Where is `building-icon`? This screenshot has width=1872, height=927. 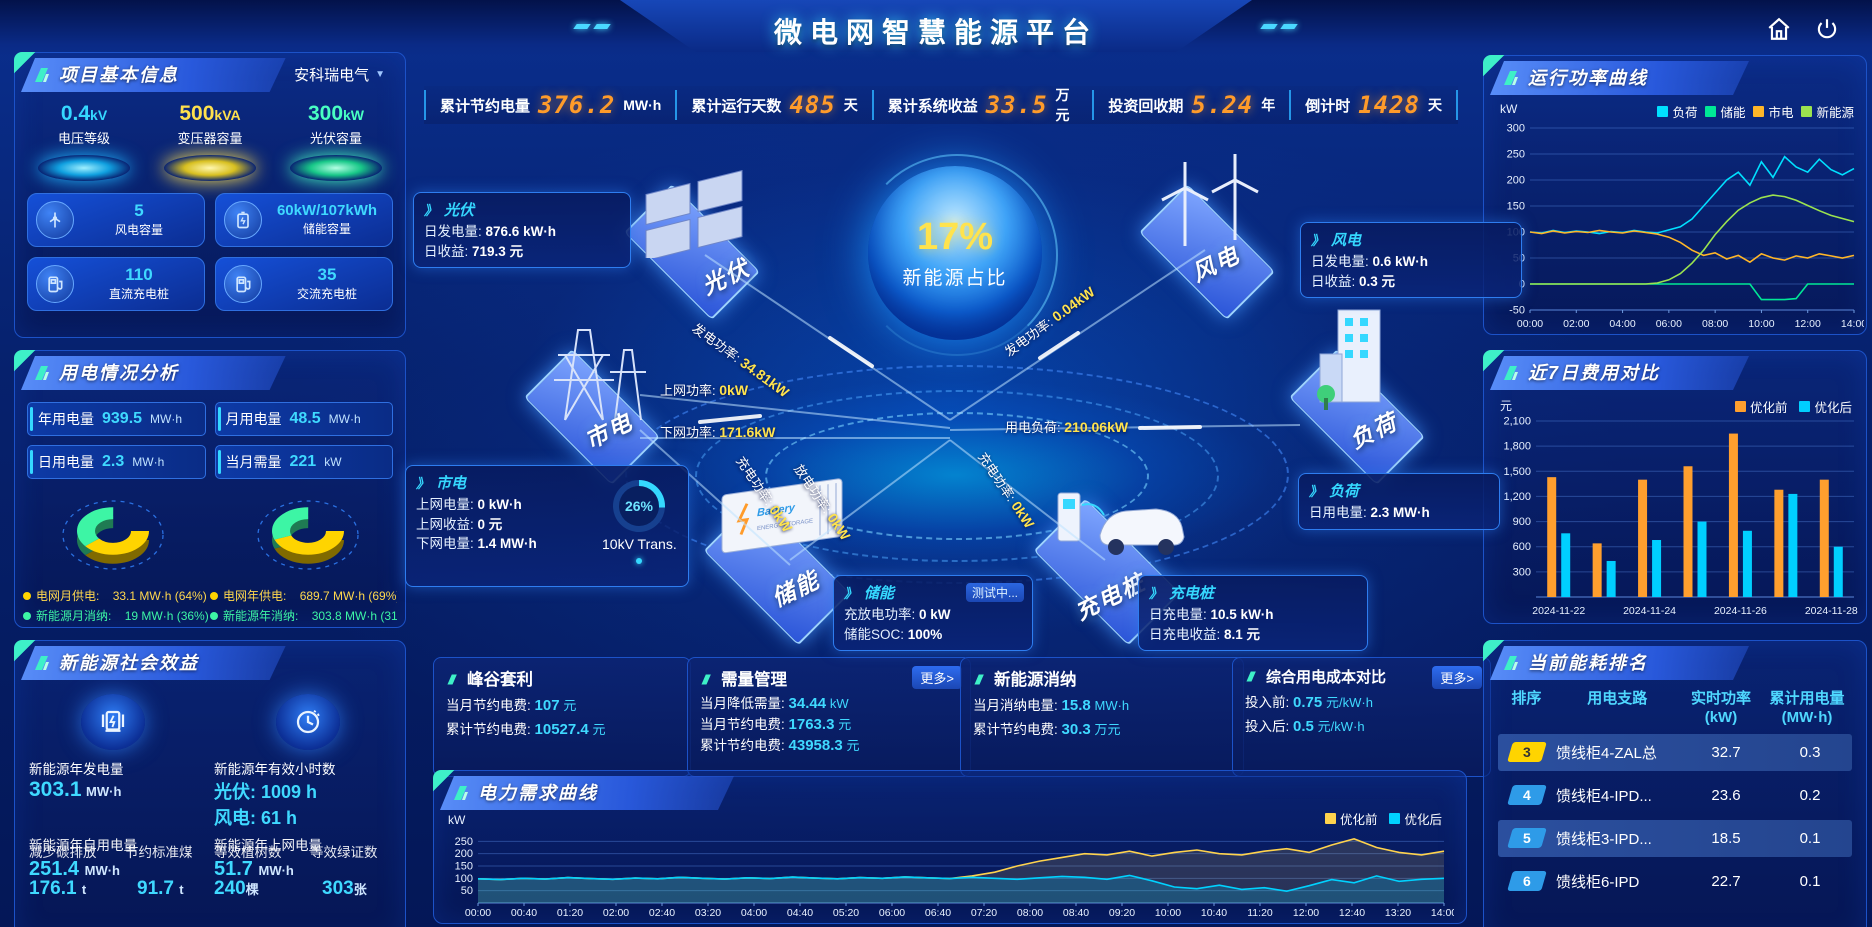 building-icon is located at coordinates (1349, 359).